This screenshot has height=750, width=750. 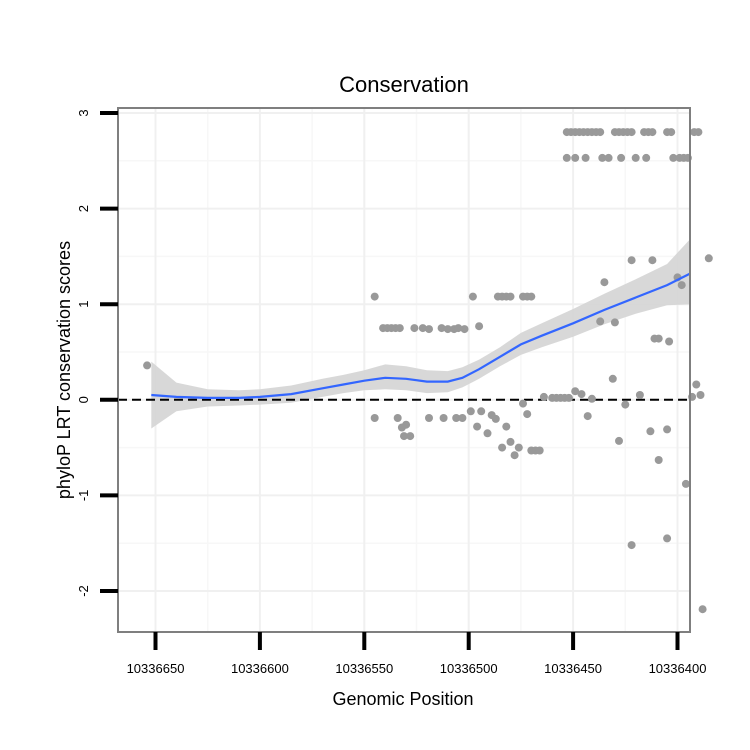 I want to click on smooth-fit-line, so click(x=421, y=335).